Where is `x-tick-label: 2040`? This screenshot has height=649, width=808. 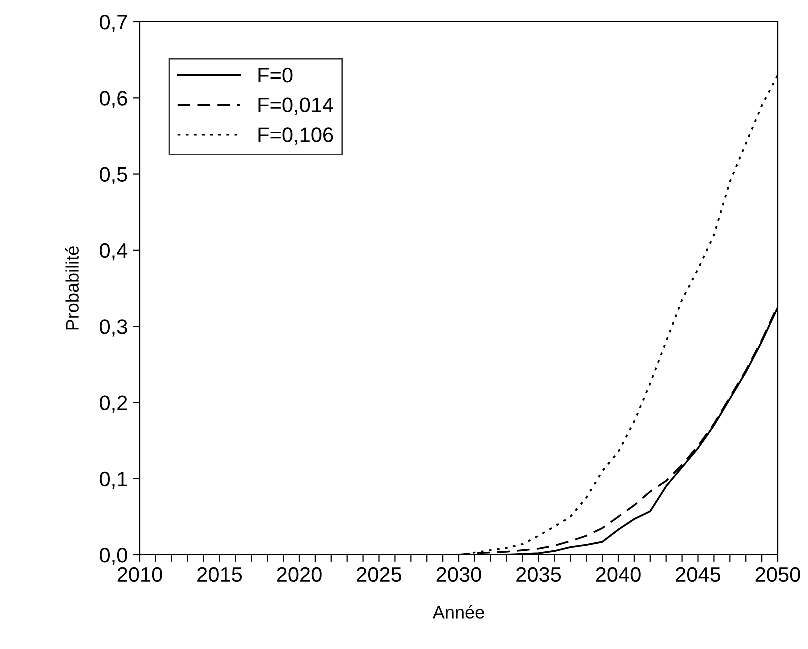 x-tick-label: 2040 is located at coordinates (618, 574).